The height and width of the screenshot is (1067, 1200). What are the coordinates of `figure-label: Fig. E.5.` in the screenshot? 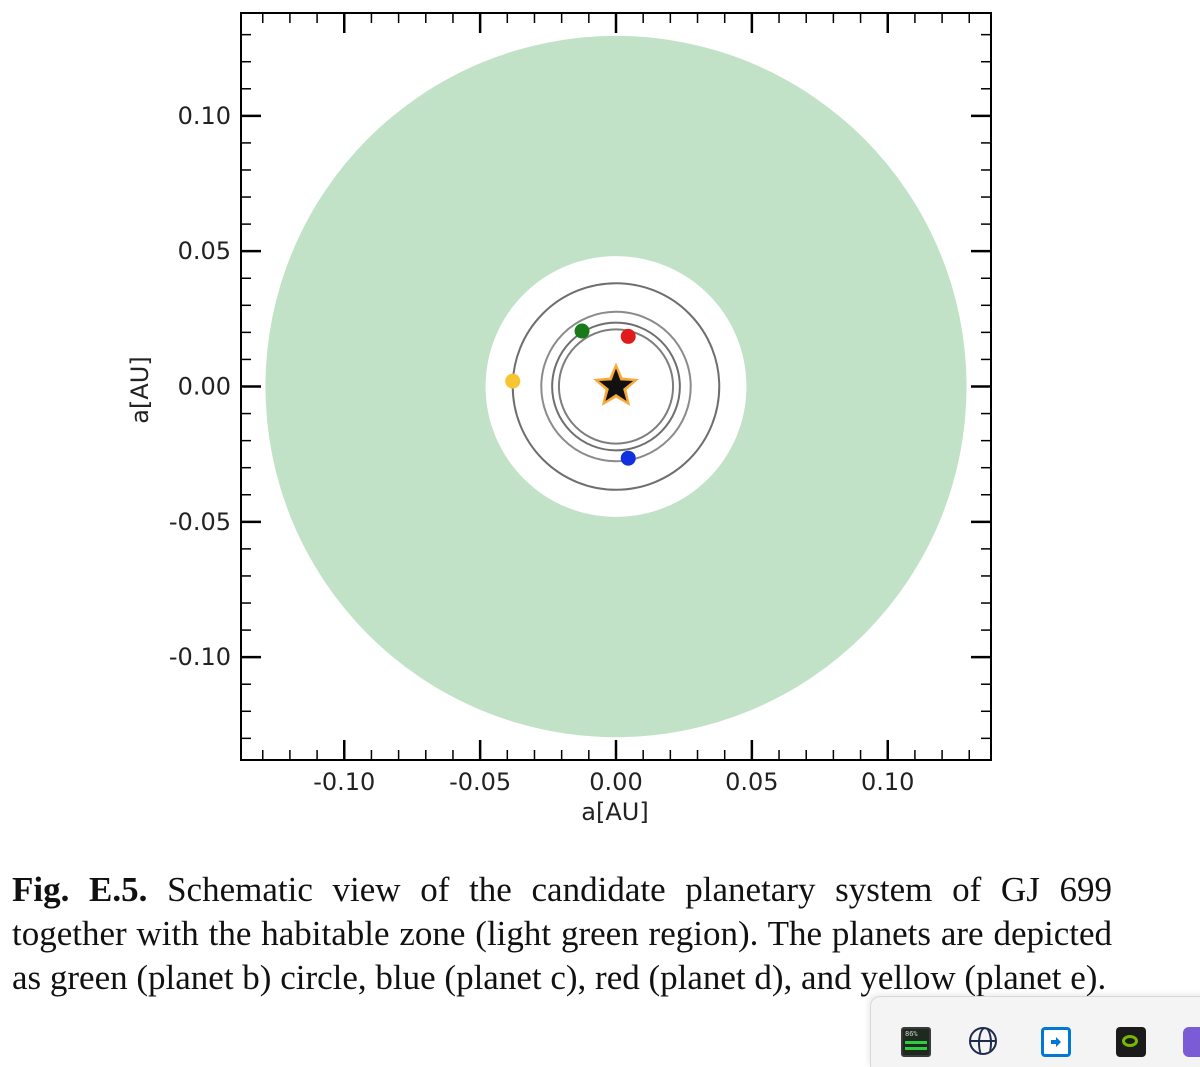 It's located at (80, 889).